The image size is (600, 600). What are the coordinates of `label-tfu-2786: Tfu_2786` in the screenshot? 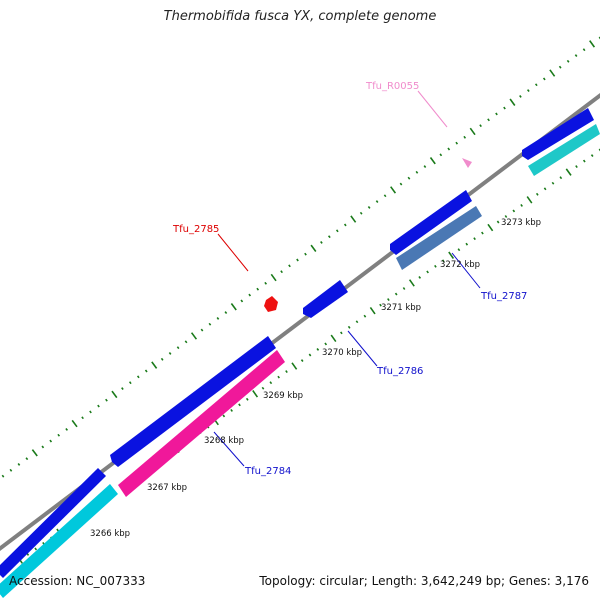 It's located at (399, 371).